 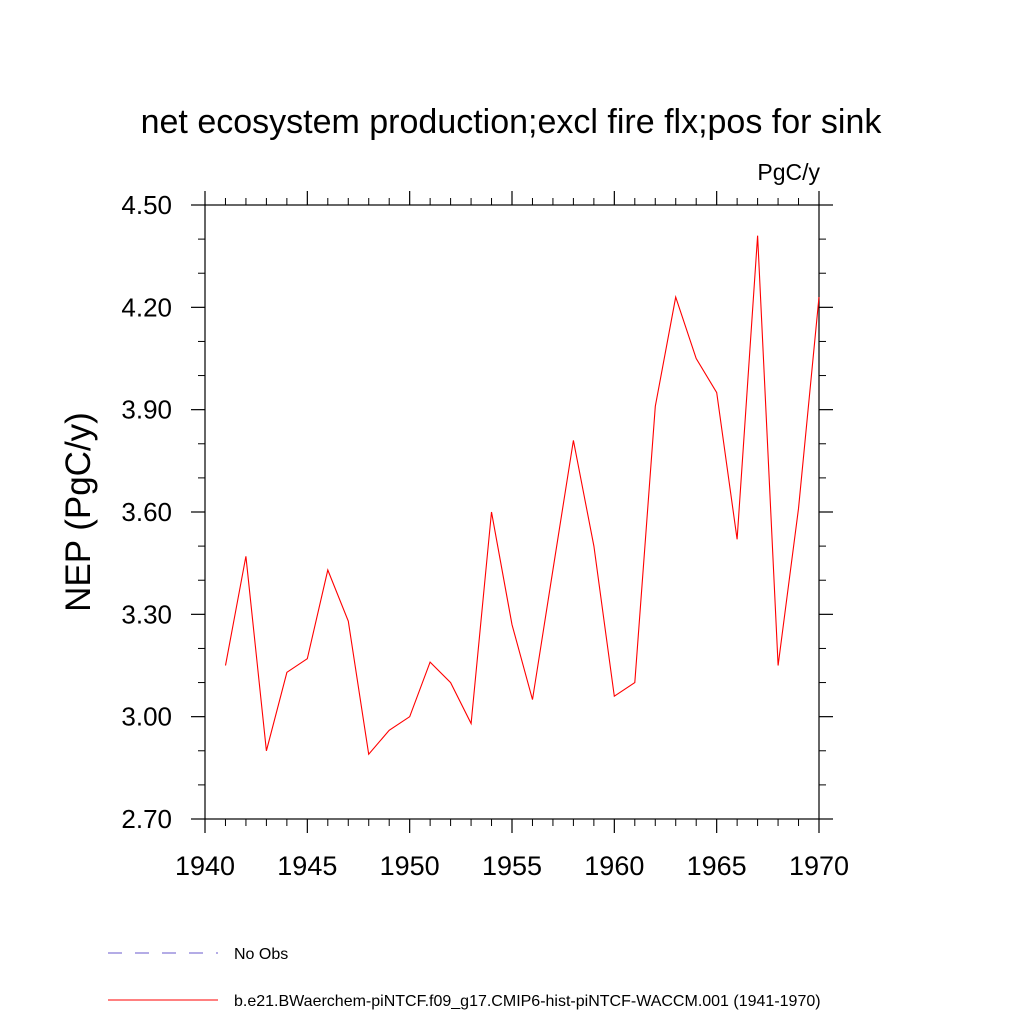 I want to click on y-tick-label: 3.60, so click(x=146, y=512).